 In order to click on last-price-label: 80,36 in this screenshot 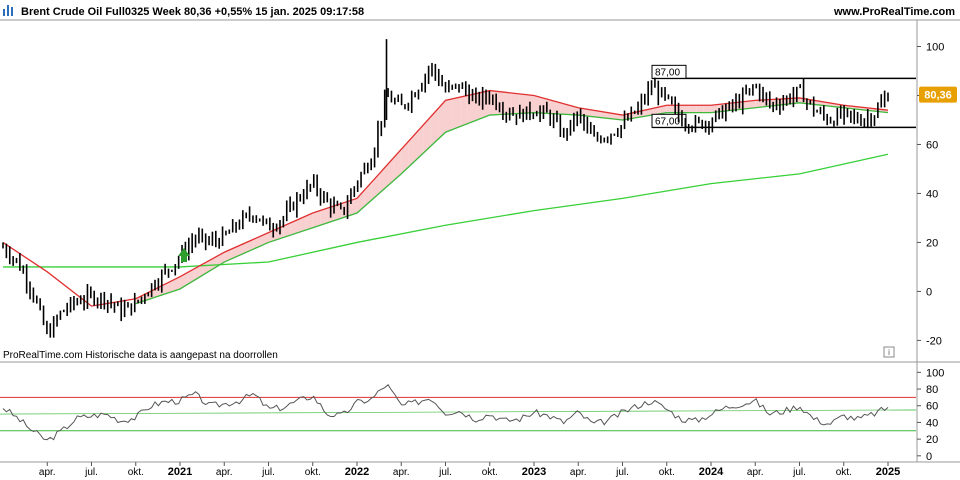, I will do `click(938, 96)`.